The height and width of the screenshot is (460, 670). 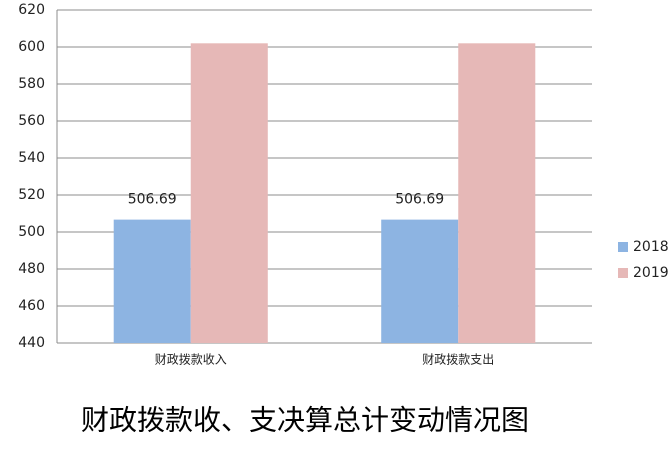 What do you see at coordinates (31, 10) in the screenshot?
I see `y-tick-label: 620` at bounding box center [31, 10].